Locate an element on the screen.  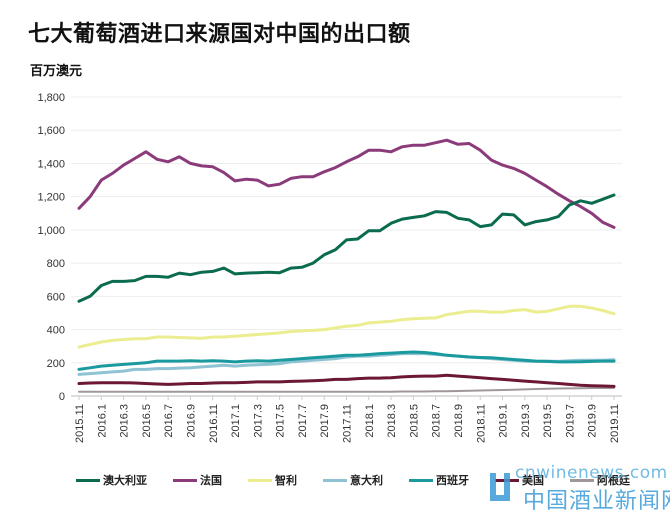
legend-item: 意大利 is located at coordinates (353, 480).